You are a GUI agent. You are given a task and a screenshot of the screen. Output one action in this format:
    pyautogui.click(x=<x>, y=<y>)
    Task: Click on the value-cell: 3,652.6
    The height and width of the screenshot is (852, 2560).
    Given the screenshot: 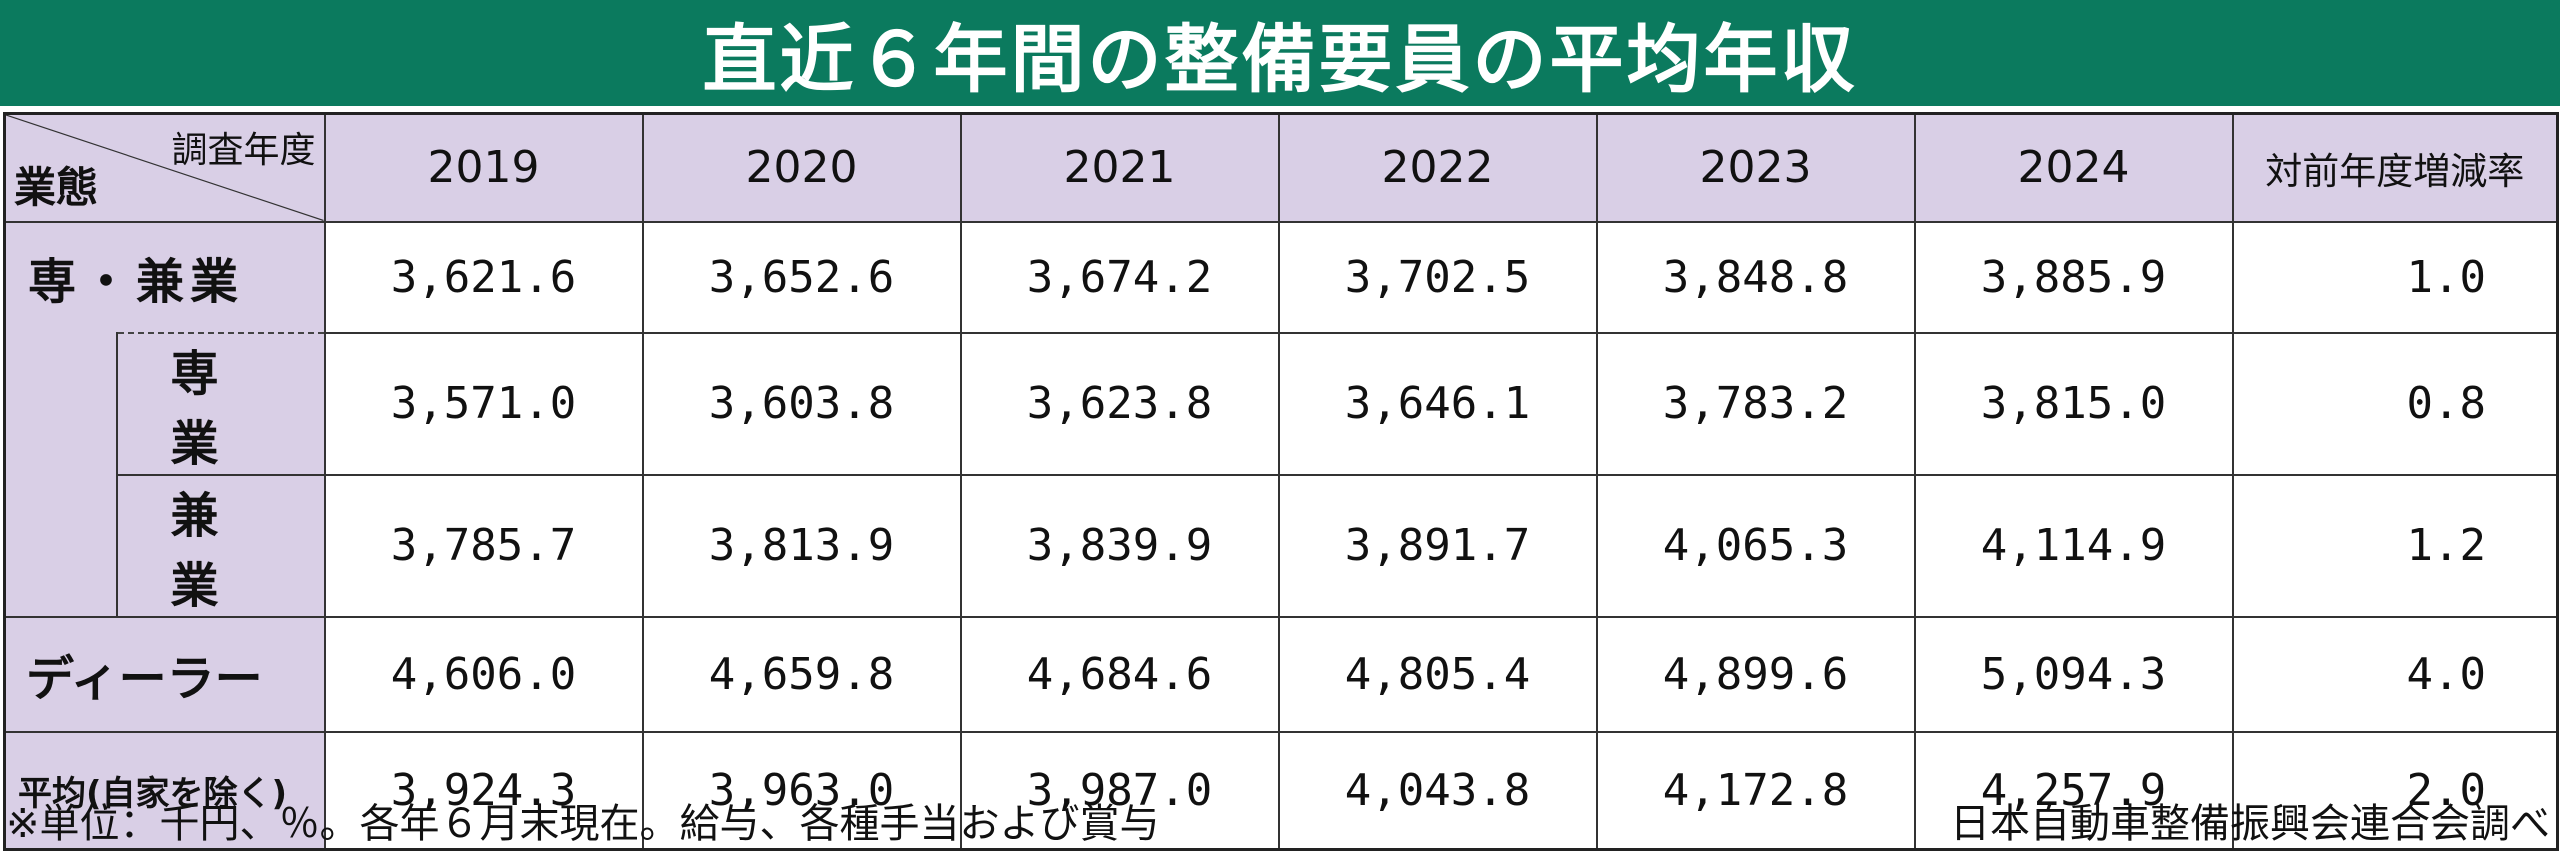 What is the action you would take?
    pyautogui.click(x=801, y=277)
    